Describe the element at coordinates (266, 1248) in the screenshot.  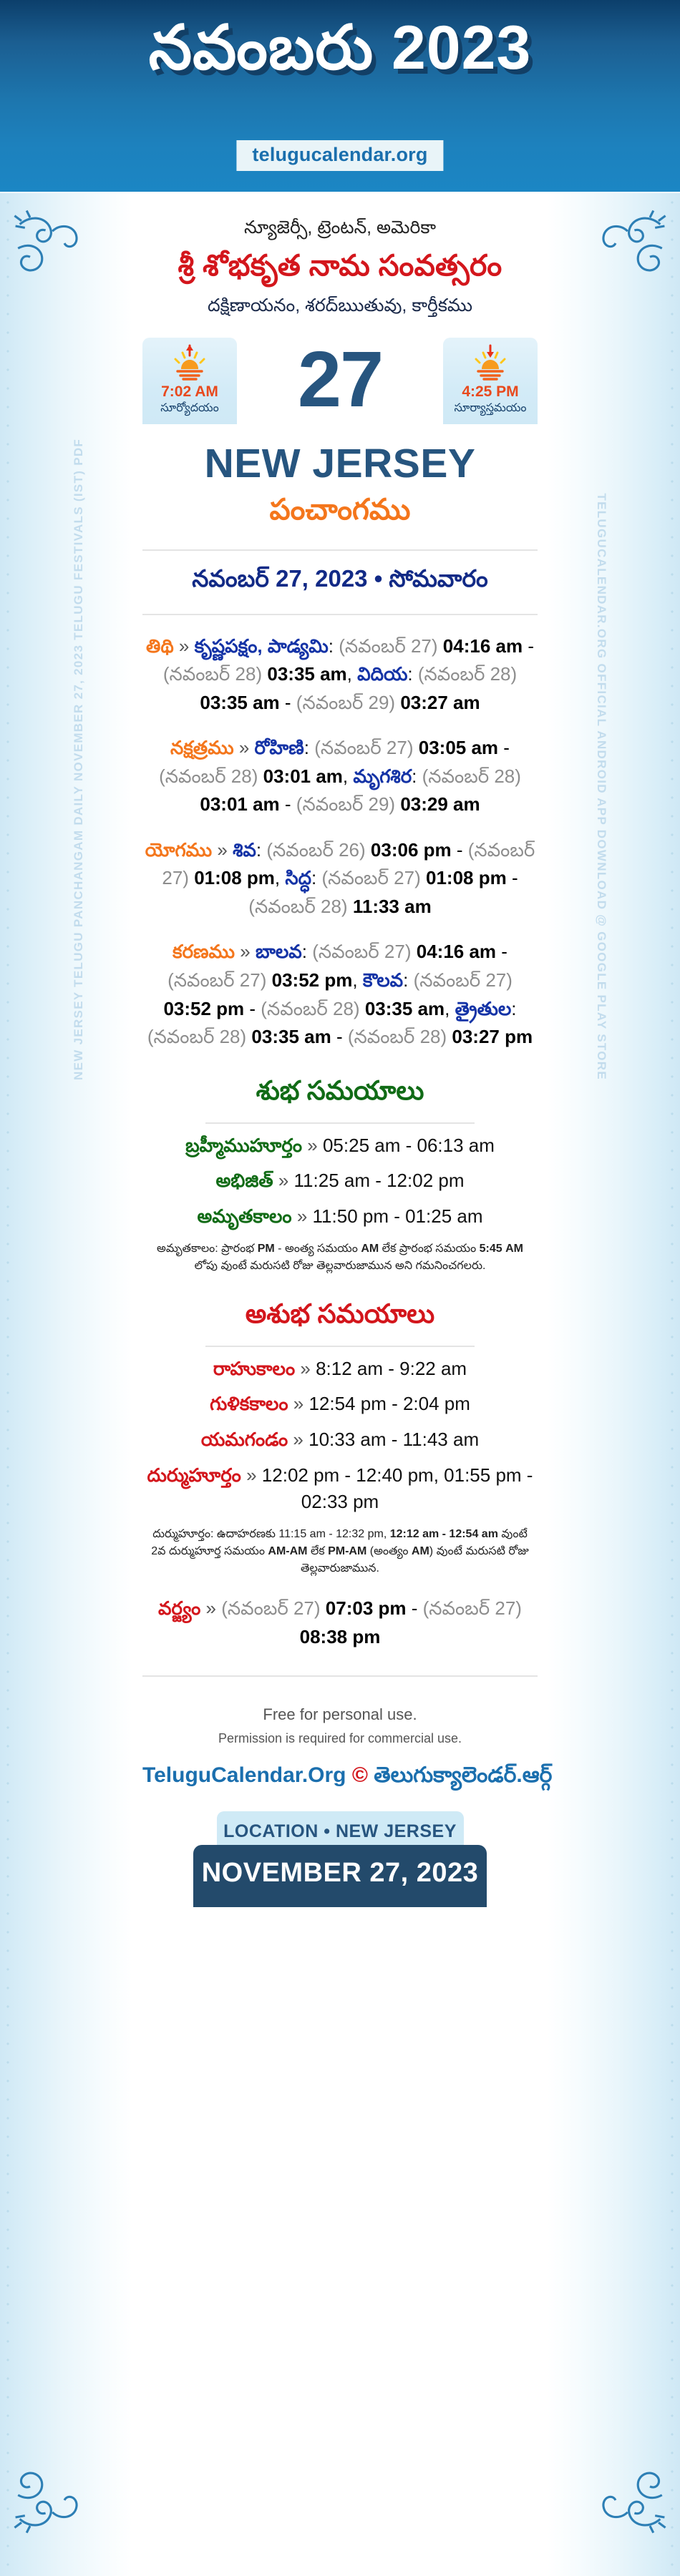
I see `note-fragment: PM` at that location.